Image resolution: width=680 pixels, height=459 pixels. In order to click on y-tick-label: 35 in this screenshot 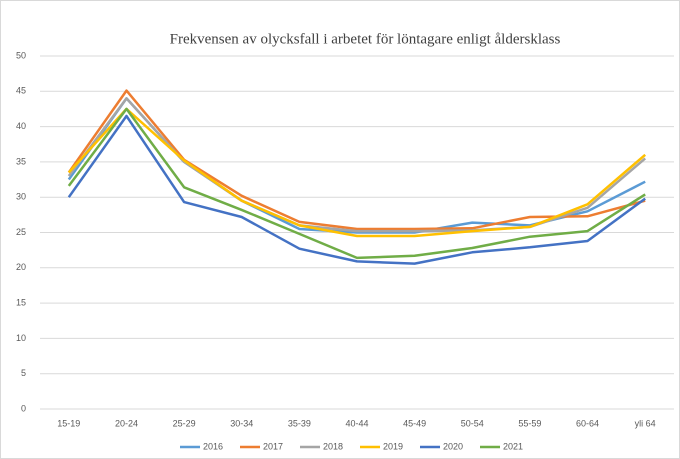, I will do `click(21, 161)`.